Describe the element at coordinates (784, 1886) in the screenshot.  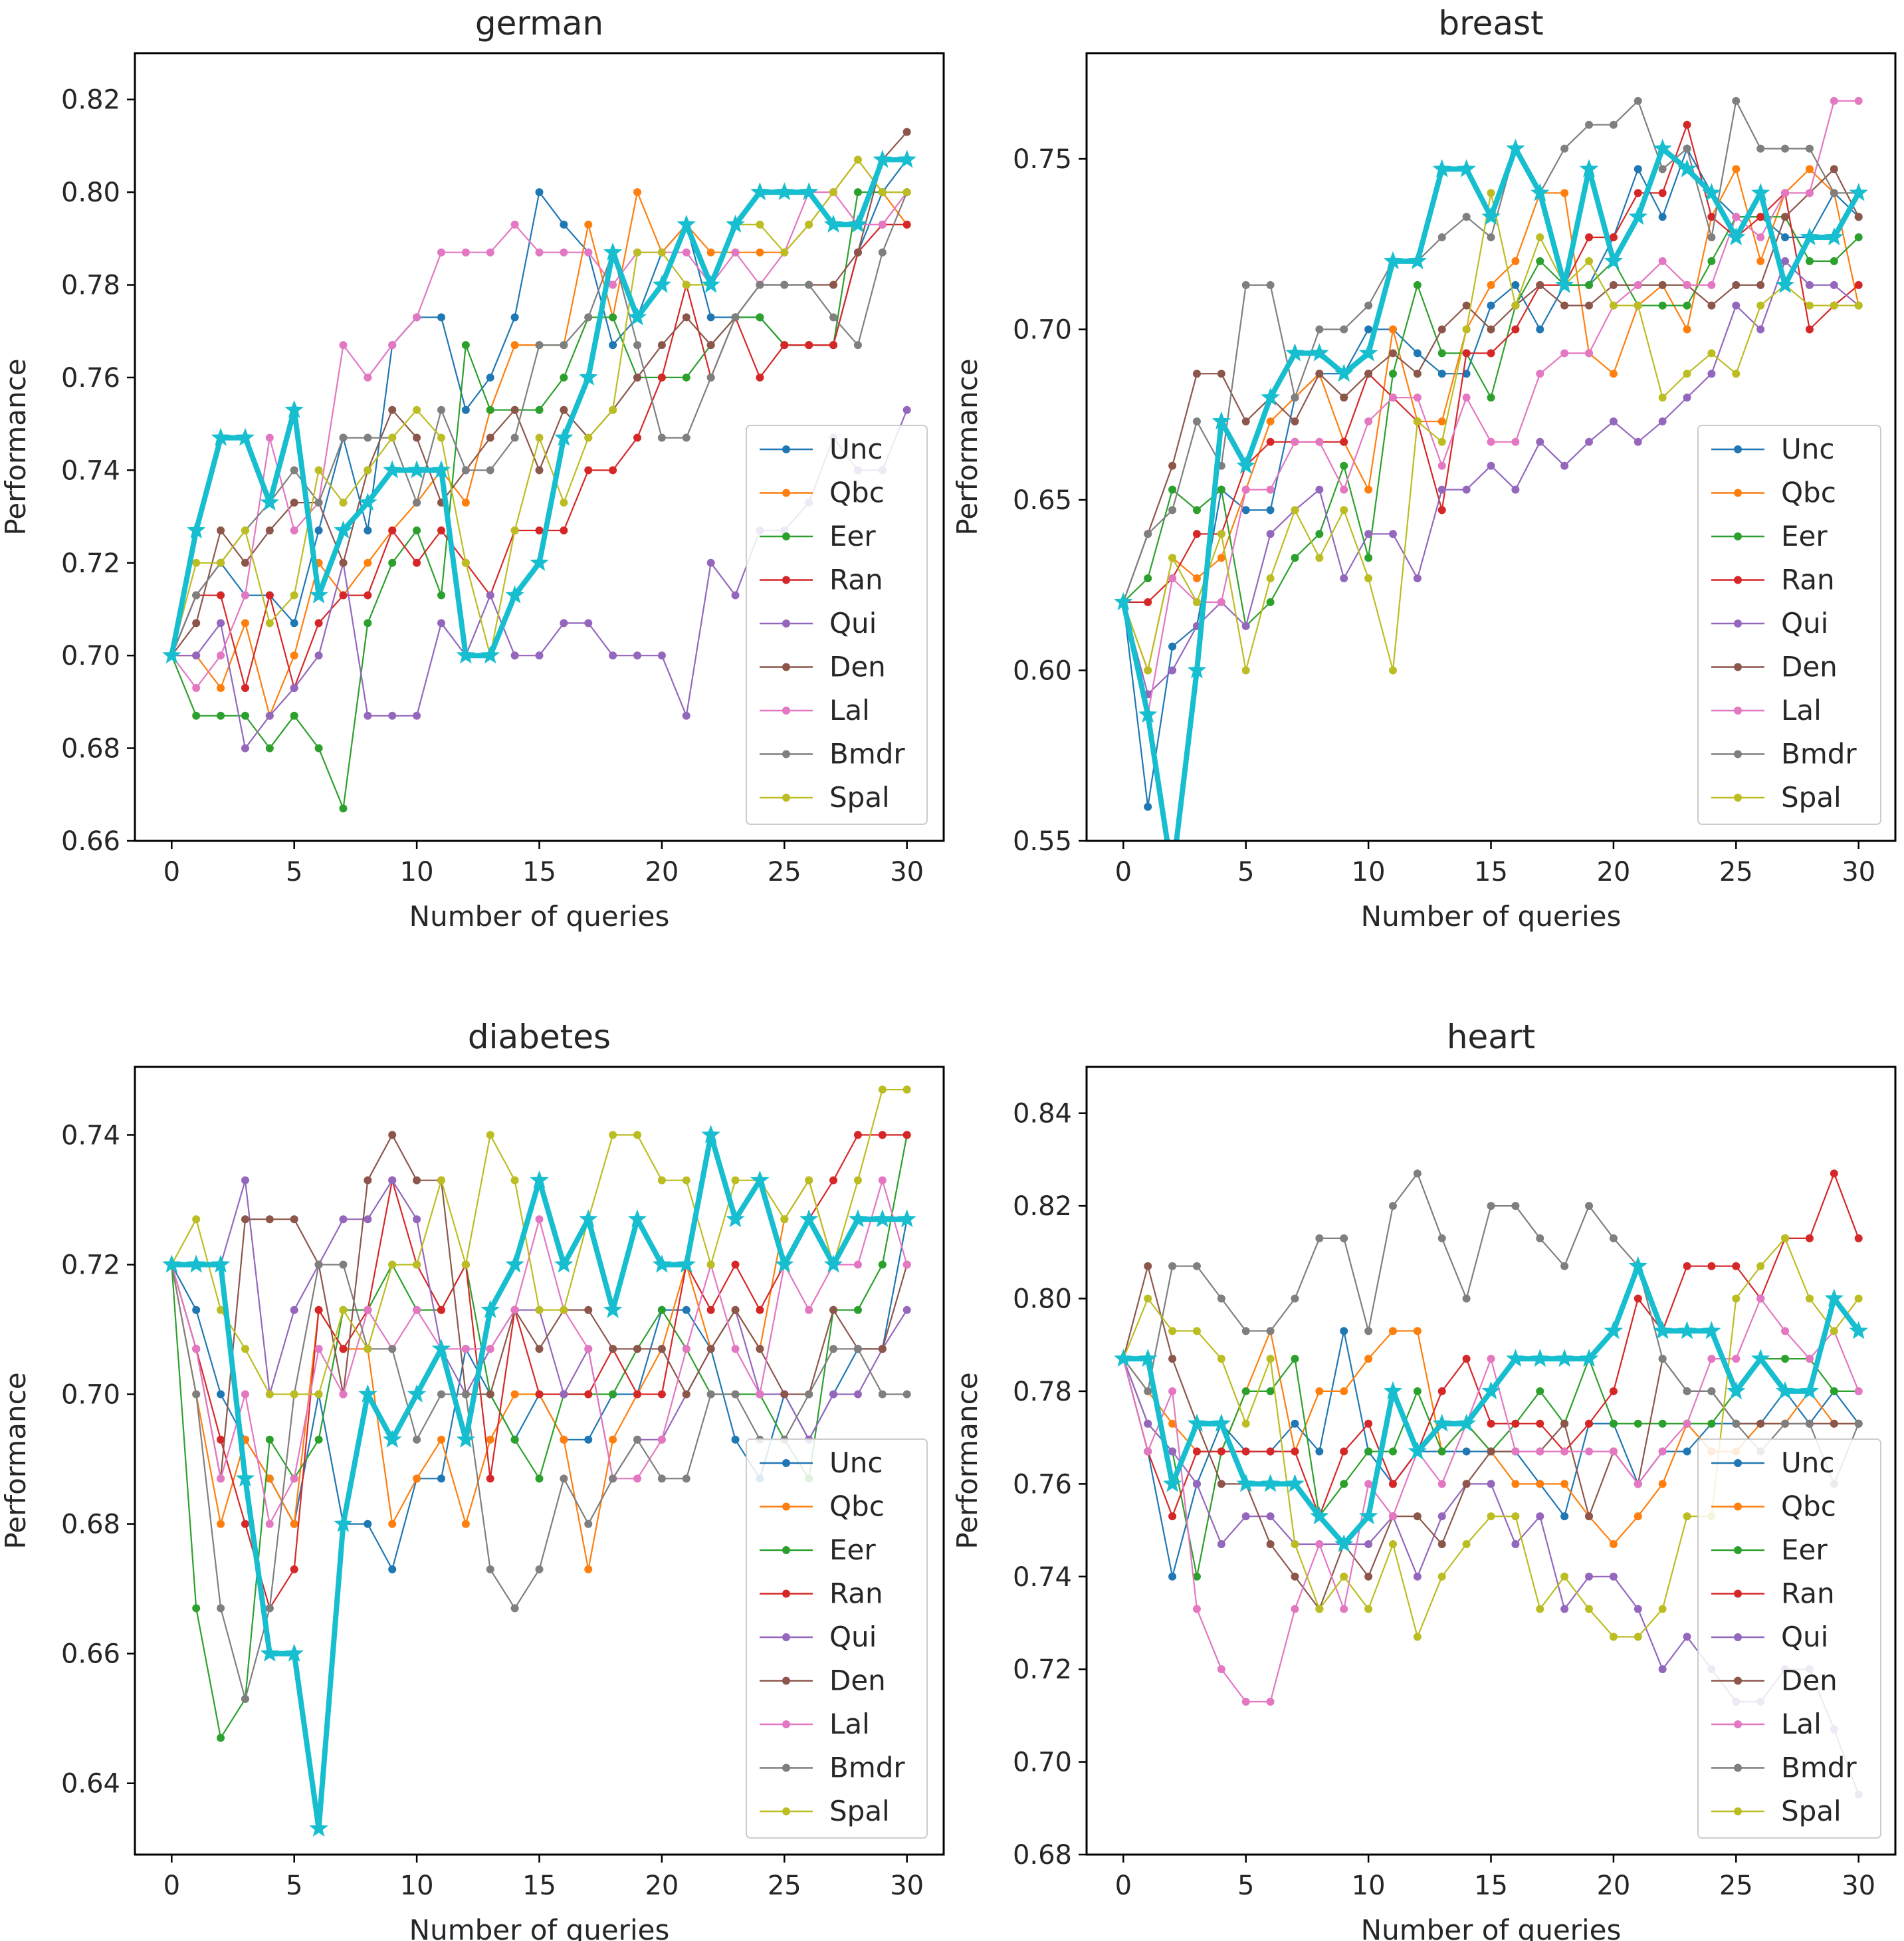
I see `x-tick-label: 25` at that location.